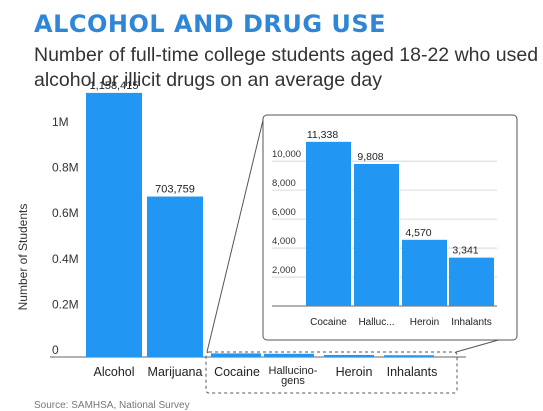  What do you see at coordinates (65, 168) in the screenshot?
I see `y-tick-label: 0.8M` at bounding box center [65, 168].